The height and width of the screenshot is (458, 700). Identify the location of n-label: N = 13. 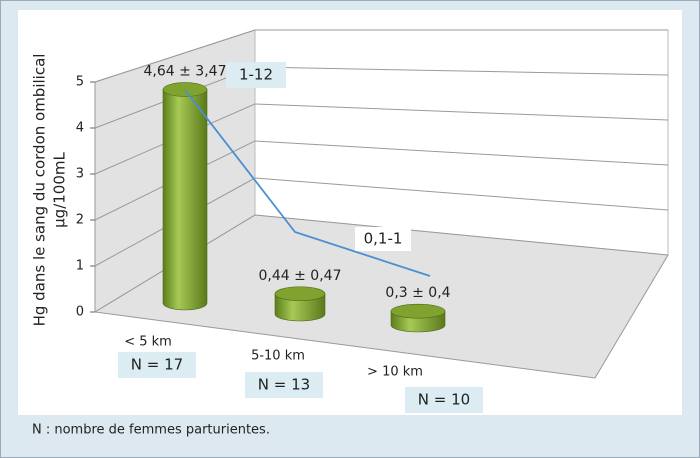
(284, 385).